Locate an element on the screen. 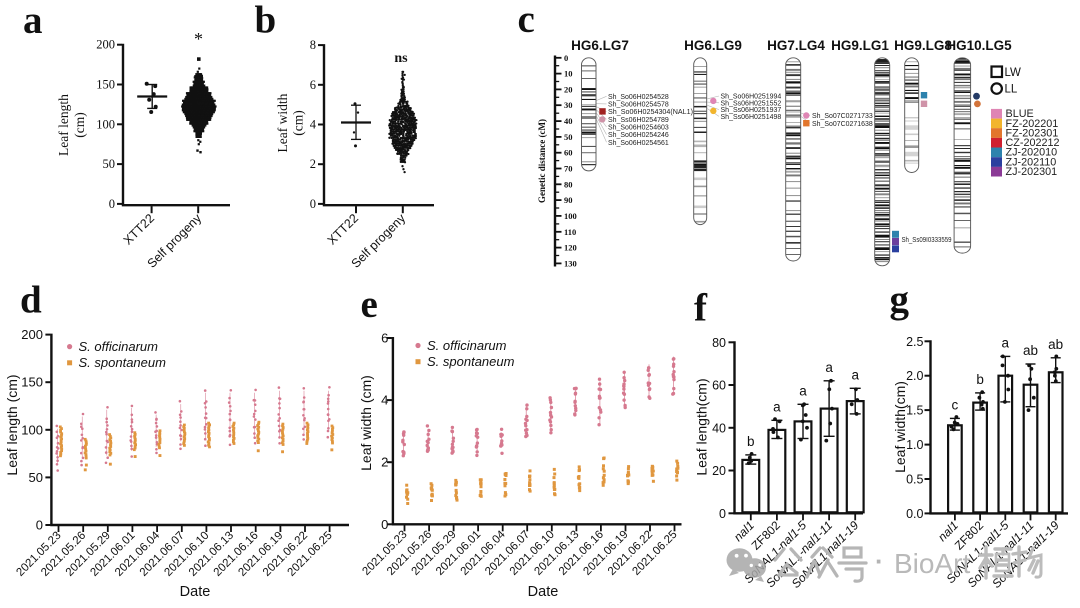 Image resolution: width=1080 pixels, height=608 pixels. svg-text: 90 is located at coordinates (568, 200).